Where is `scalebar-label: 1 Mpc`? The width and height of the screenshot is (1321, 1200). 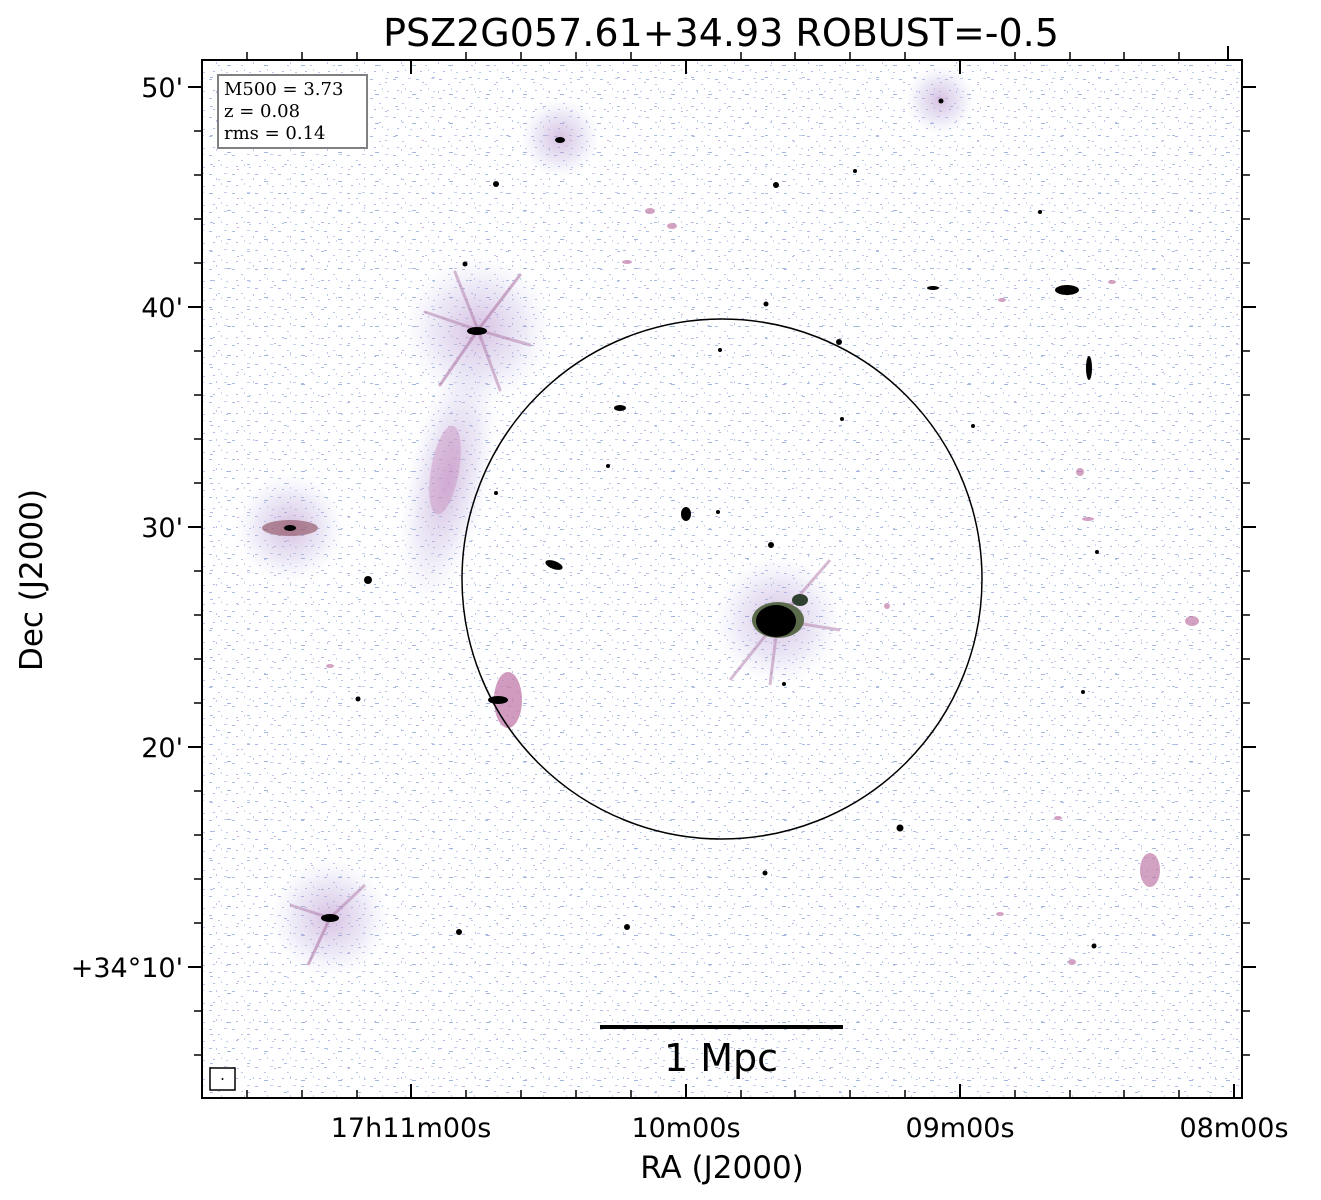
scalebar-label: 1 Mpc is located at coordinates (721, 1058).